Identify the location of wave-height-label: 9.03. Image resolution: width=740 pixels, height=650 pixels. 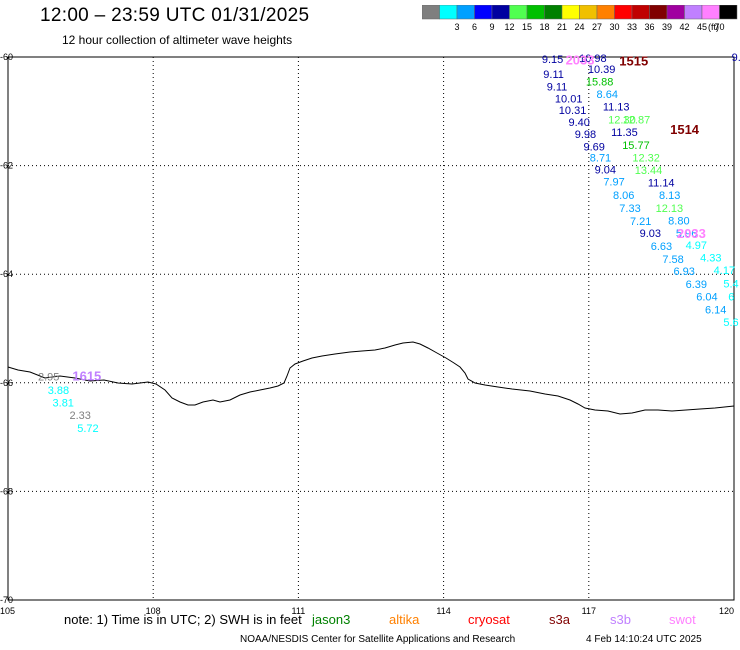
(650, 234).